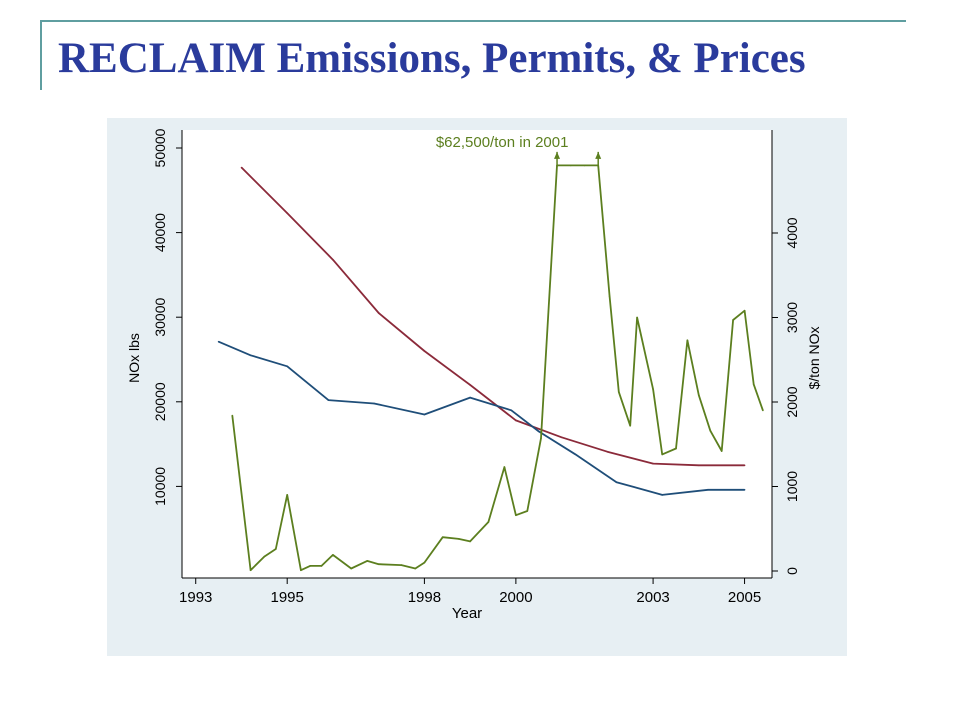 This screenshot has width=960, height=720. Describe the element at coordinates (160, 147) in the screenshot. I see `y-left-tick-label: 50000` at that location.